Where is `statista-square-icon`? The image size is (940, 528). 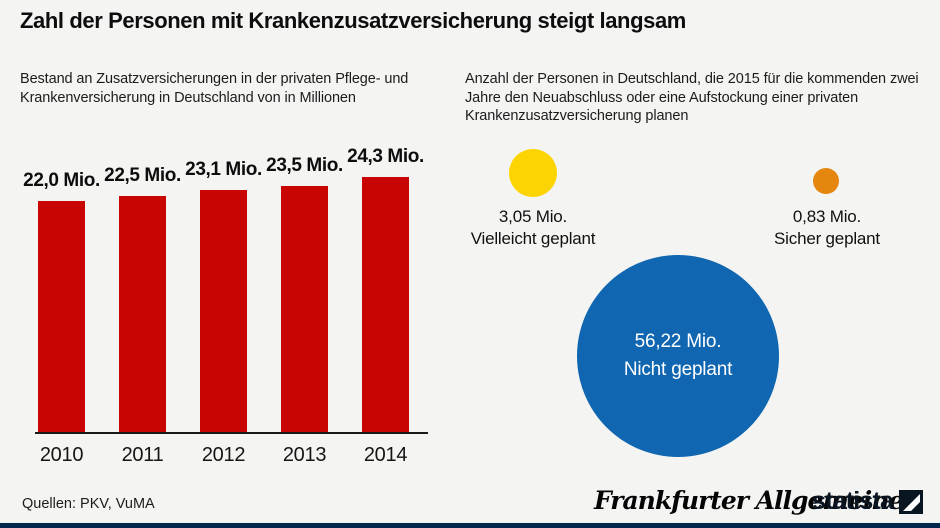
statista-square-icon is located at coordinates (911, 501).